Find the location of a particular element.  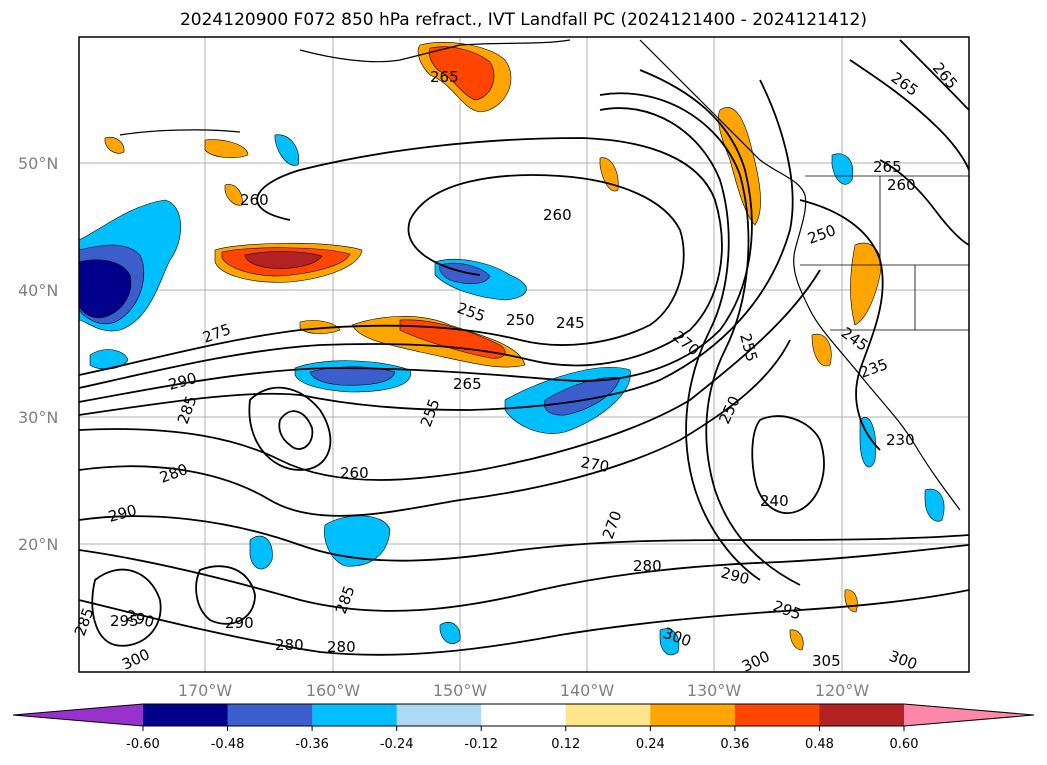

colorbar-tick-label: -0.60 is located at coordinates (143, 744).